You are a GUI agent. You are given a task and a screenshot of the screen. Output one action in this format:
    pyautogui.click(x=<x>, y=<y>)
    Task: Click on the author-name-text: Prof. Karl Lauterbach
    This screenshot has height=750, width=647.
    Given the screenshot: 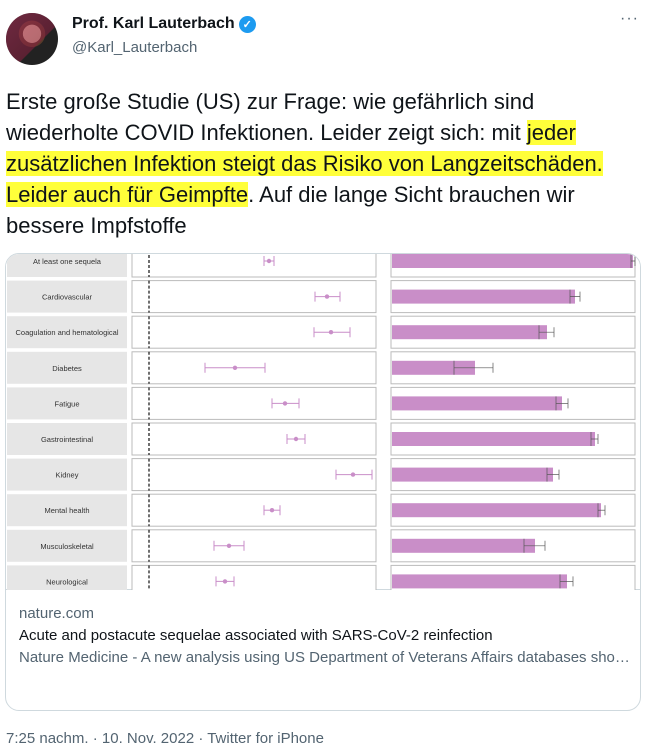 What is the action you would take?
    pyautogui.click(x=153, y=23)
    